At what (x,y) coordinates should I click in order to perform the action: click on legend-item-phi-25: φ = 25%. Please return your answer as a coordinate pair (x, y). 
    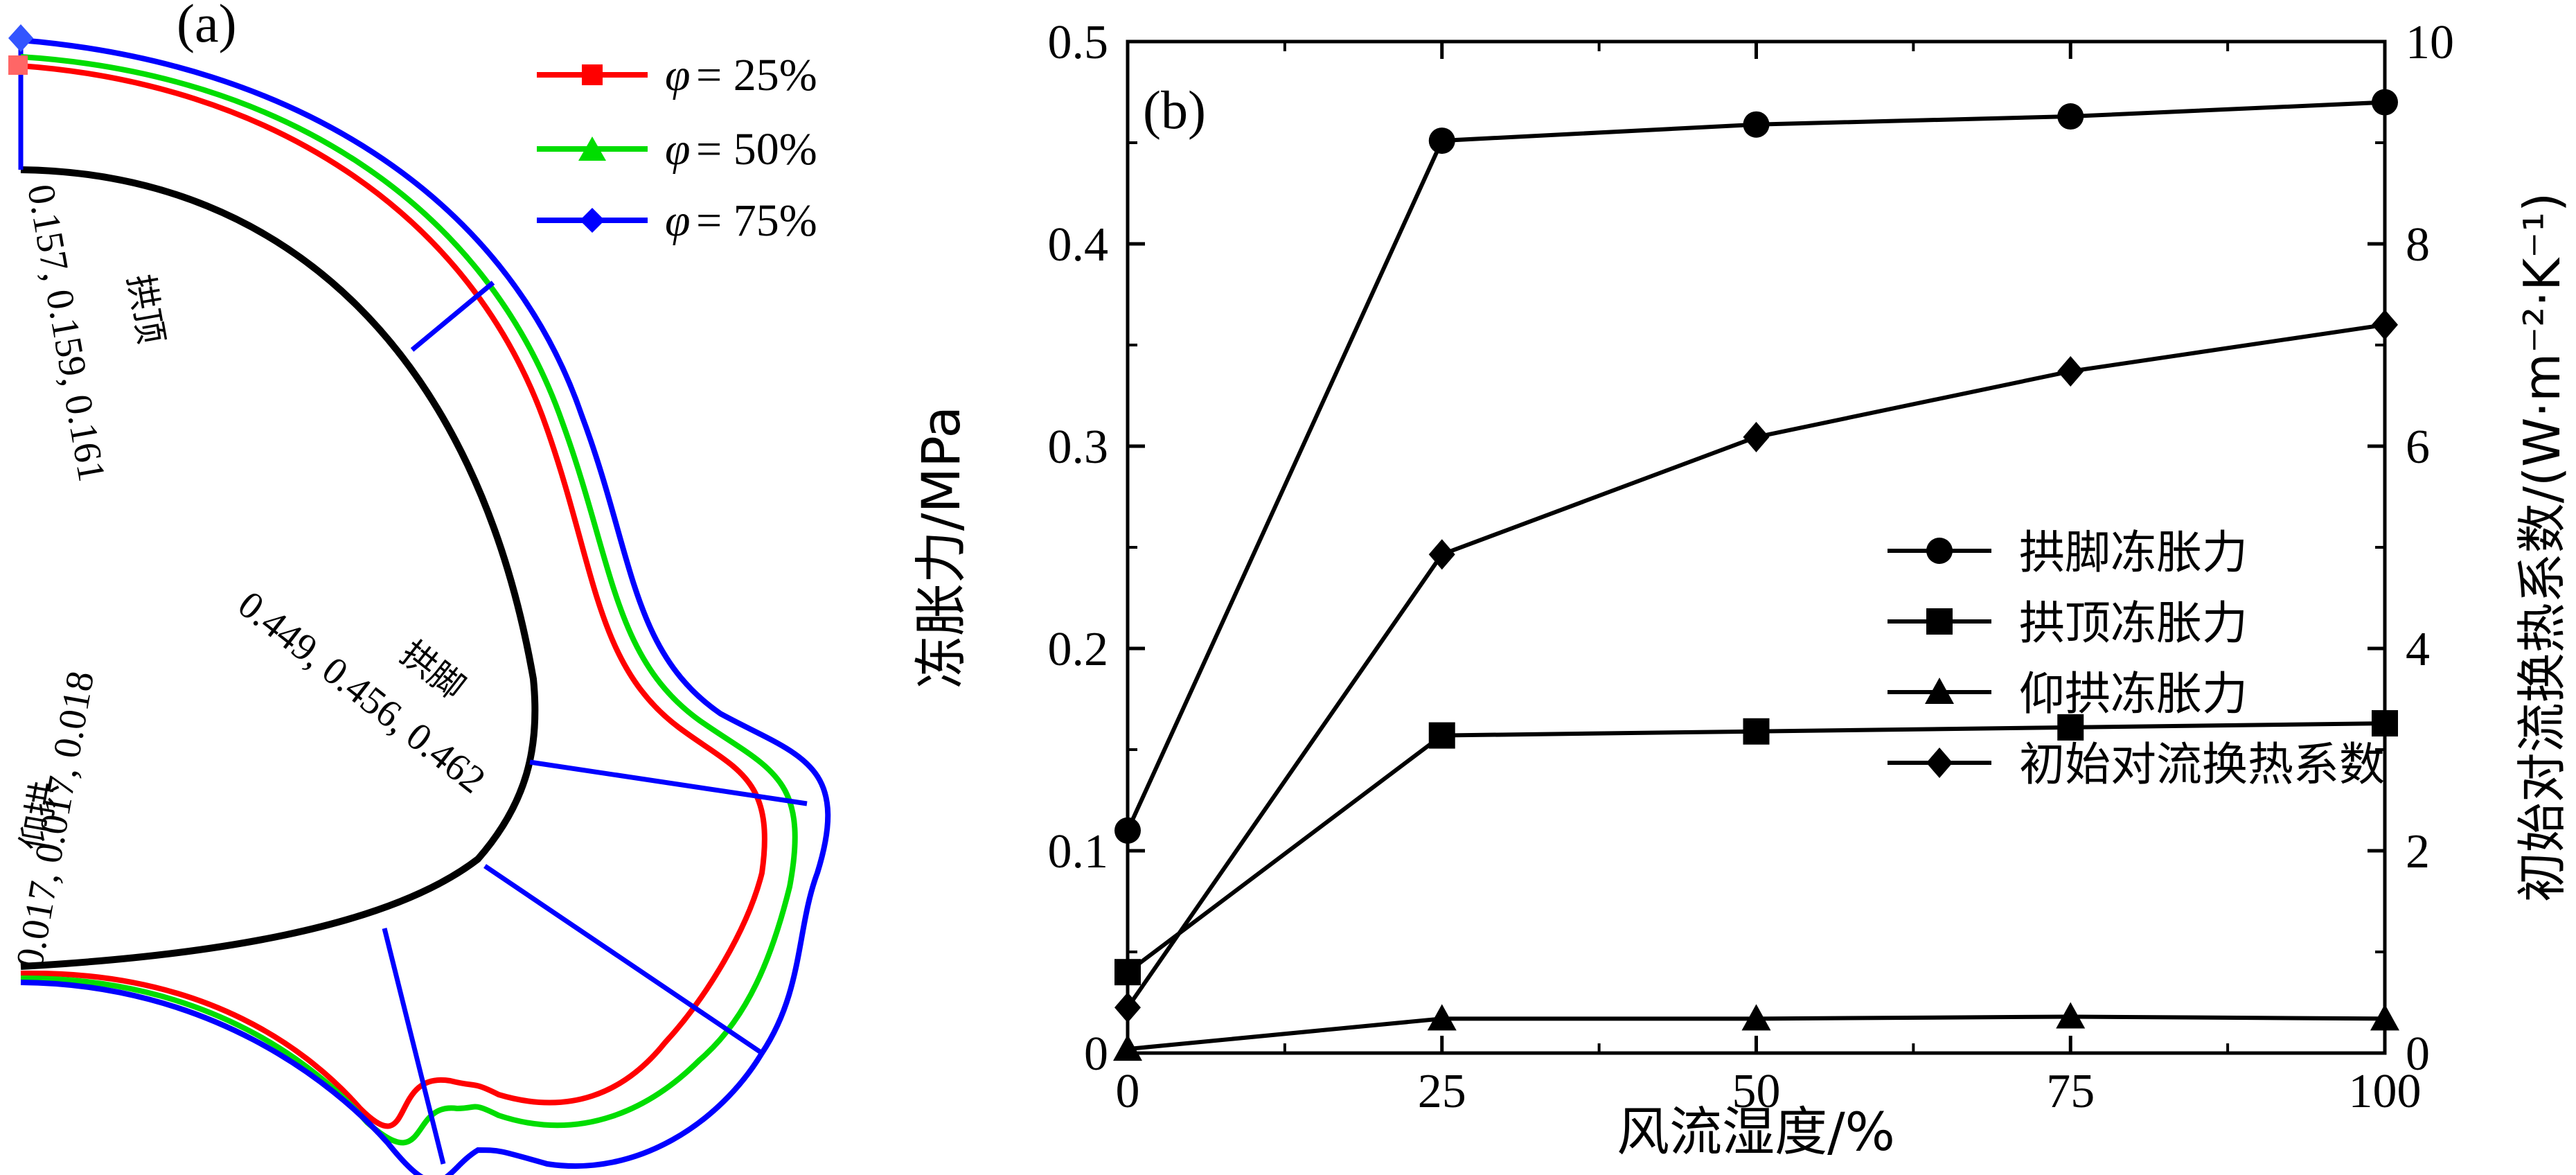
    Looking at the image, I should click on (677, 75).